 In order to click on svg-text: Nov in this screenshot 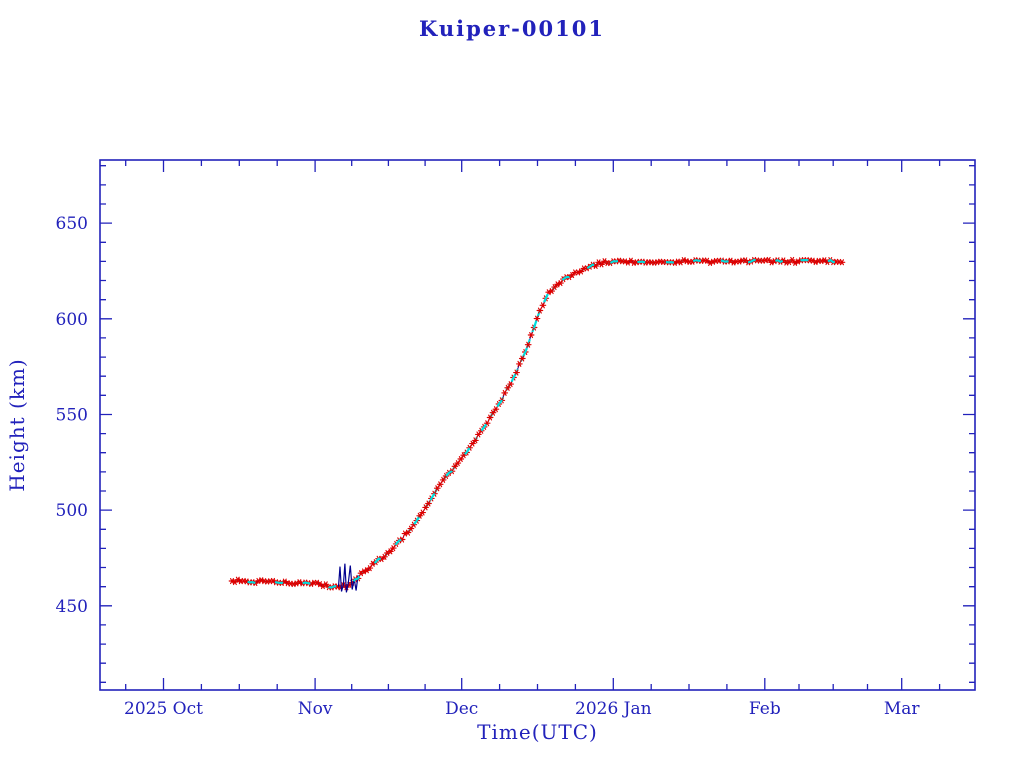, I will do `click(315, 709)`.